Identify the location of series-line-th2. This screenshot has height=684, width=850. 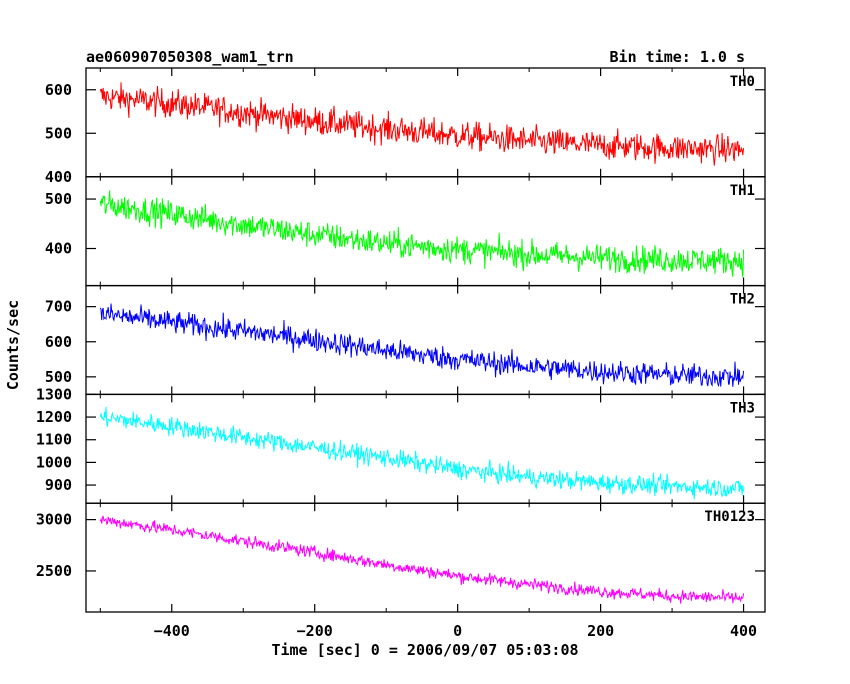
(422, 345).